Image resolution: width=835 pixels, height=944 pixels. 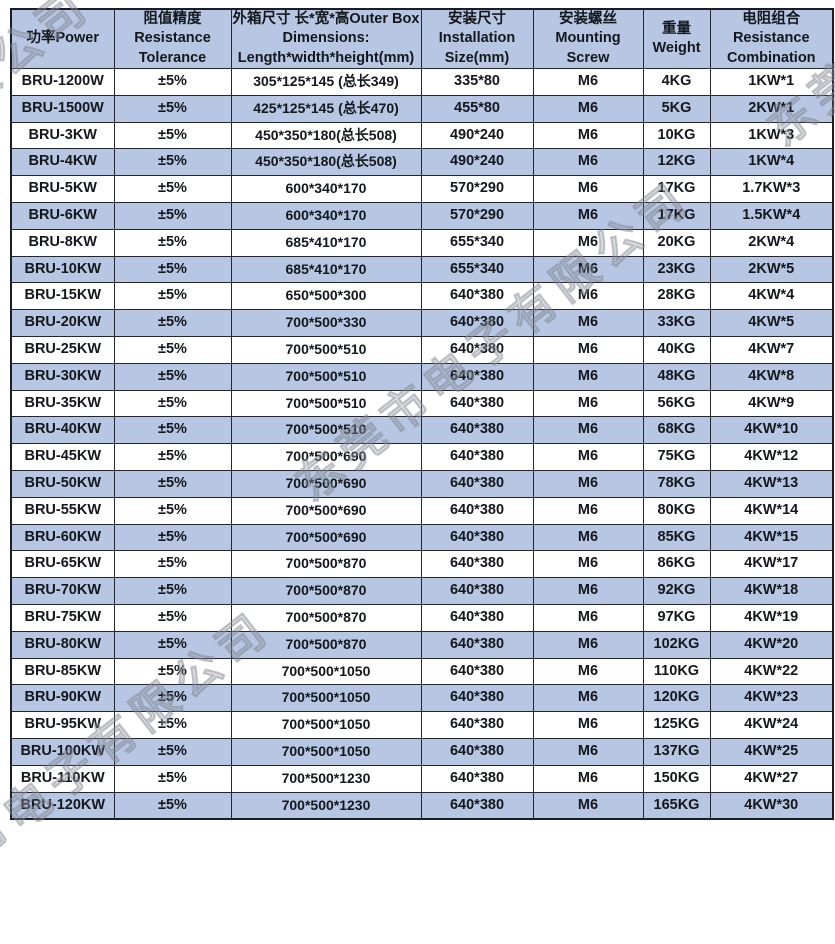 I want to click on cell-resistance-combination: 4KW*10, so click(x=771, y=430).